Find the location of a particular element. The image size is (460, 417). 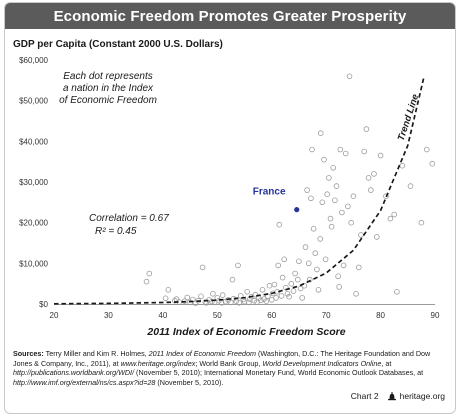

dot-note-line: a nation in the Index is located at coordinates (108, 88).